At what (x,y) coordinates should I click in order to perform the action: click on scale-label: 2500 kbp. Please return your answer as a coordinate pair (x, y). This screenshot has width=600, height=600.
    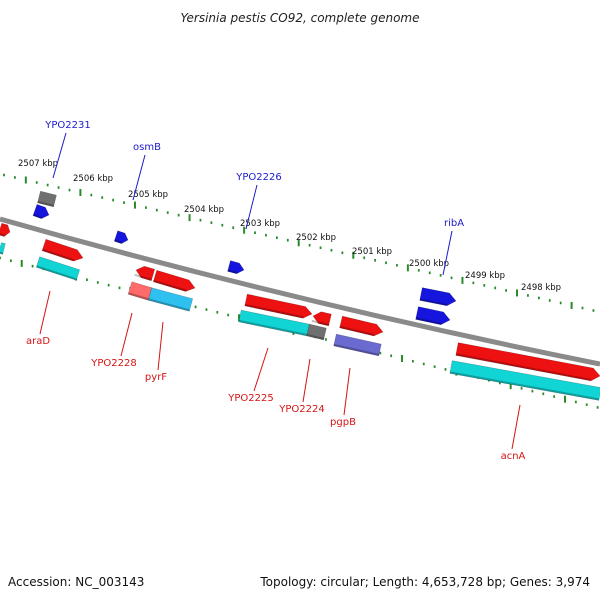
    Looking at the image, I should click on (429, 264).